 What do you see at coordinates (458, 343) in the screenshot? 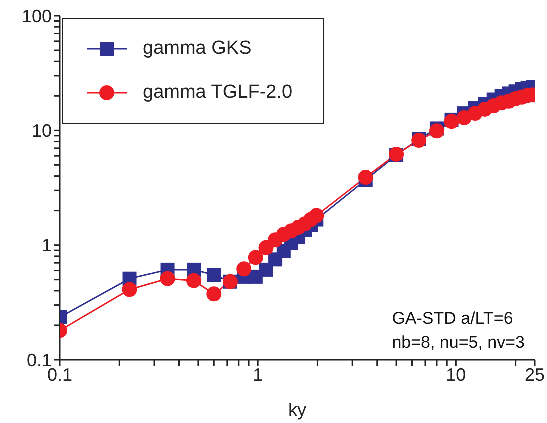
I see `annotation: nb=8, nu=5, nv=3` at bounding box center [458, 343].